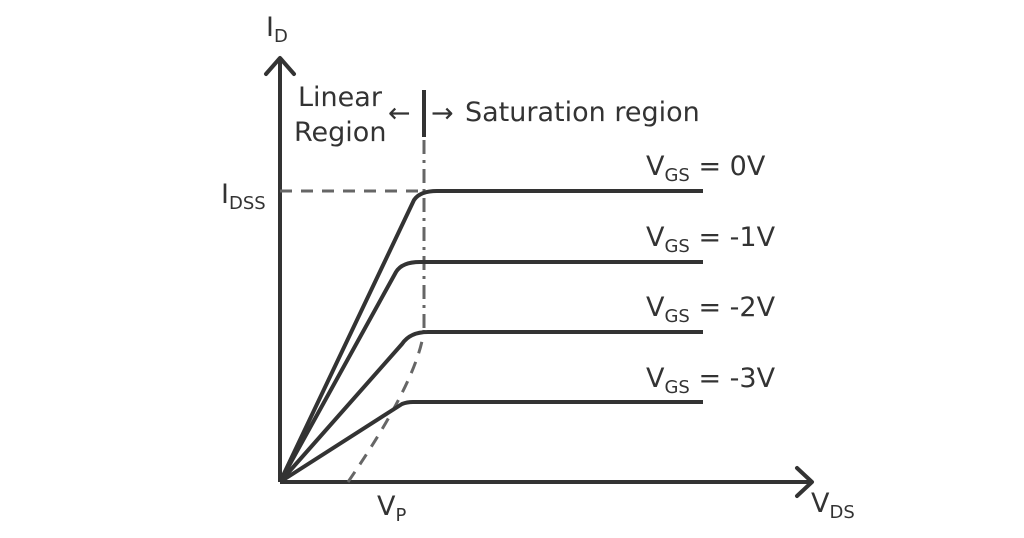 The height and width of the screenshot is (538, 1024). I want to click on y-axis-label: ID, so click(277, 30).